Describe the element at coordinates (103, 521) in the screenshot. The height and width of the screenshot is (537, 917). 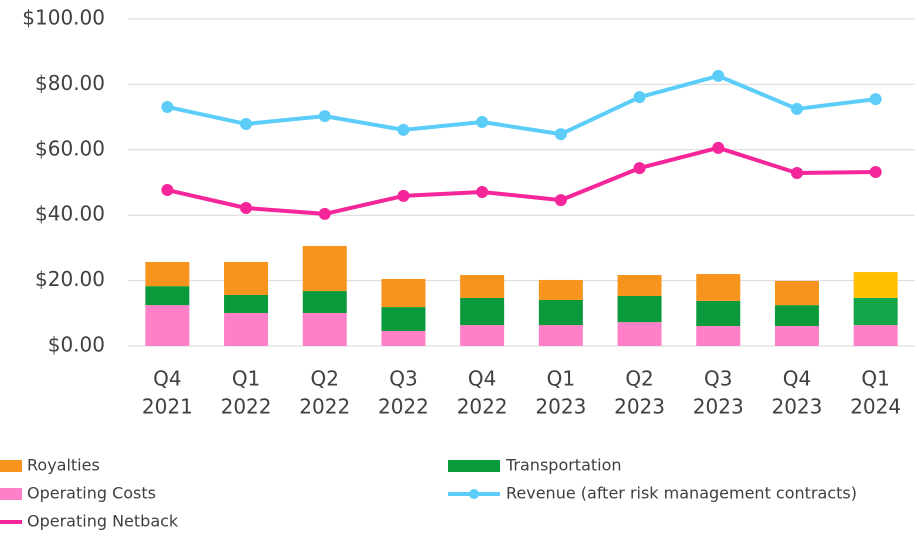
I see `legend-label: Operating Netback` at that location.